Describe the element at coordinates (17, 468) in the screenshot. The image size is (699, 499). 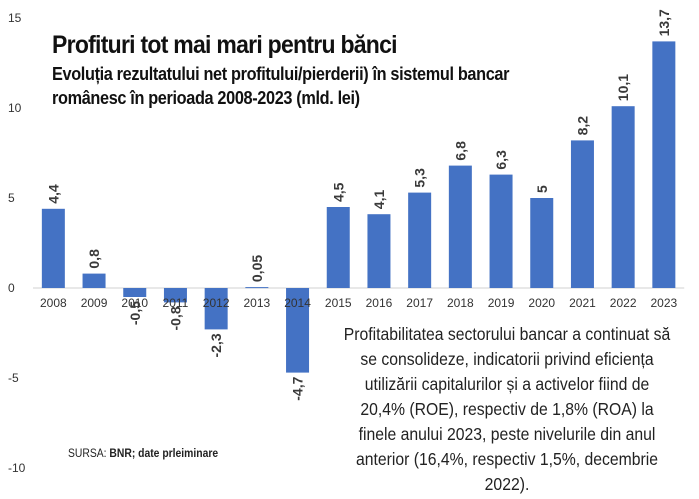
I see `y-tick-label: -10` at that location.